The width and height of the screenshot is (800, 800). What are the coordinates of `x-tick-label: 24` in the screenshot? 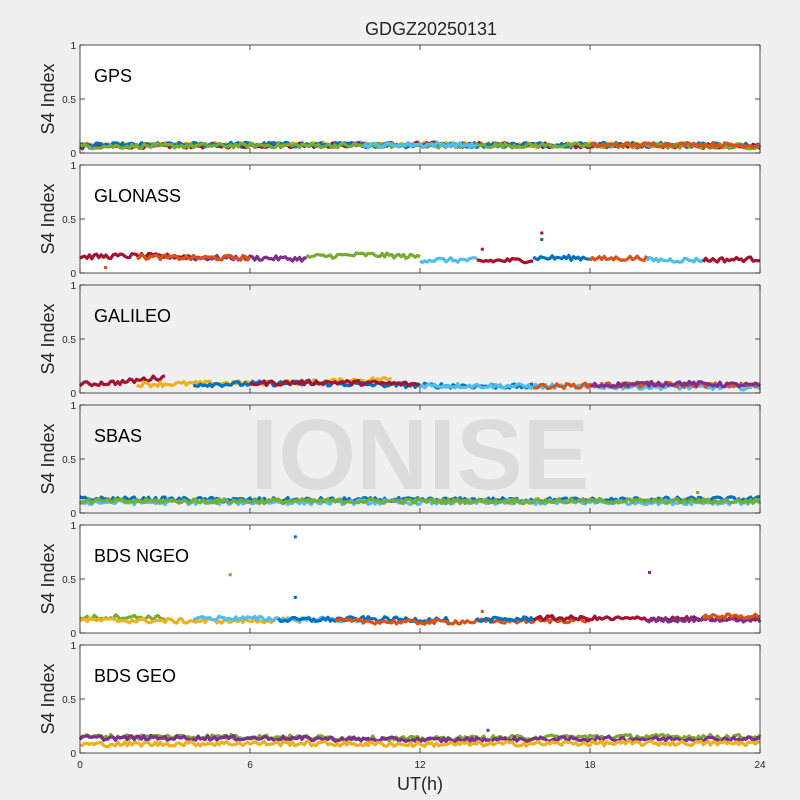 It's located at (760, 765).